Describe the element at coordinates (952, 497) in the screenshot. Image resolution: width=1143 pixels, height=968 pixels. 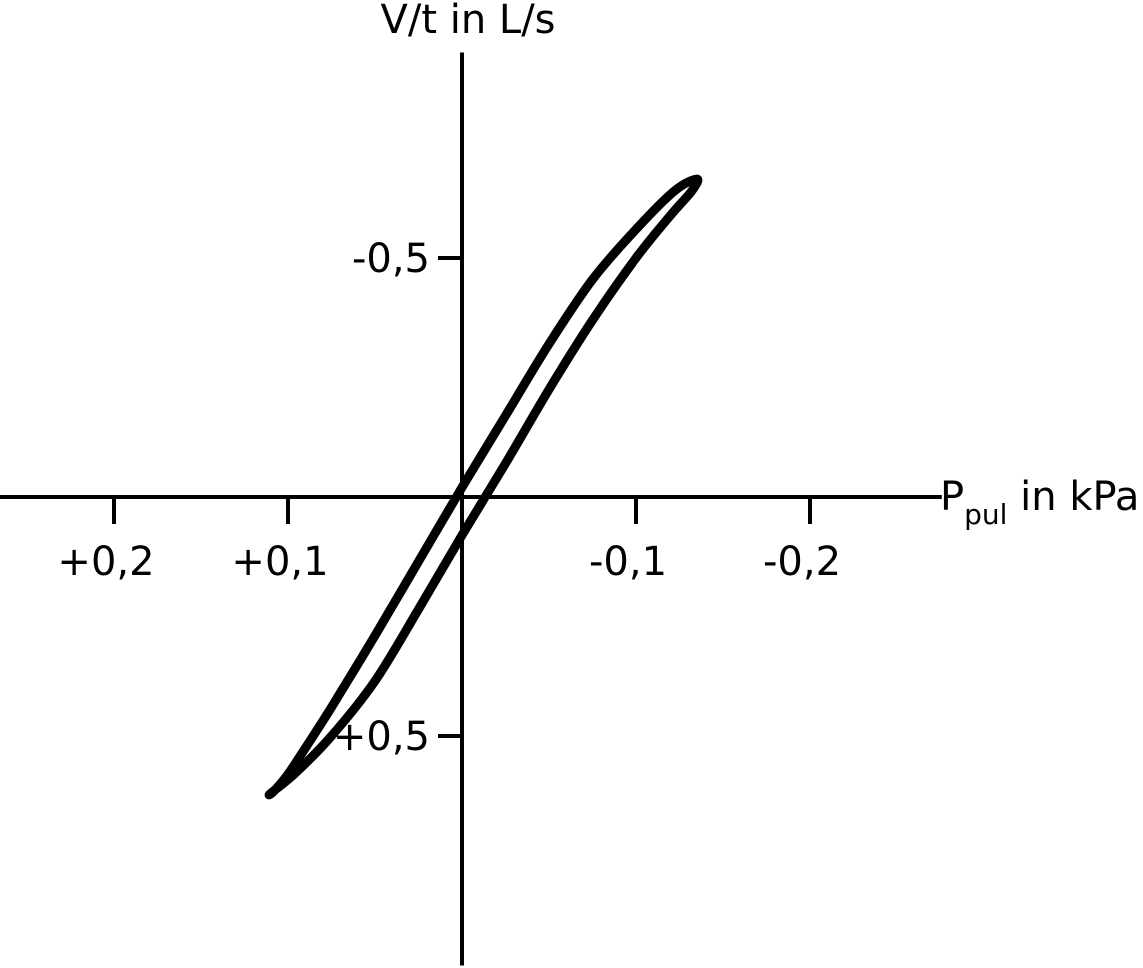
I see `x-axis-label-main: P` at that location.